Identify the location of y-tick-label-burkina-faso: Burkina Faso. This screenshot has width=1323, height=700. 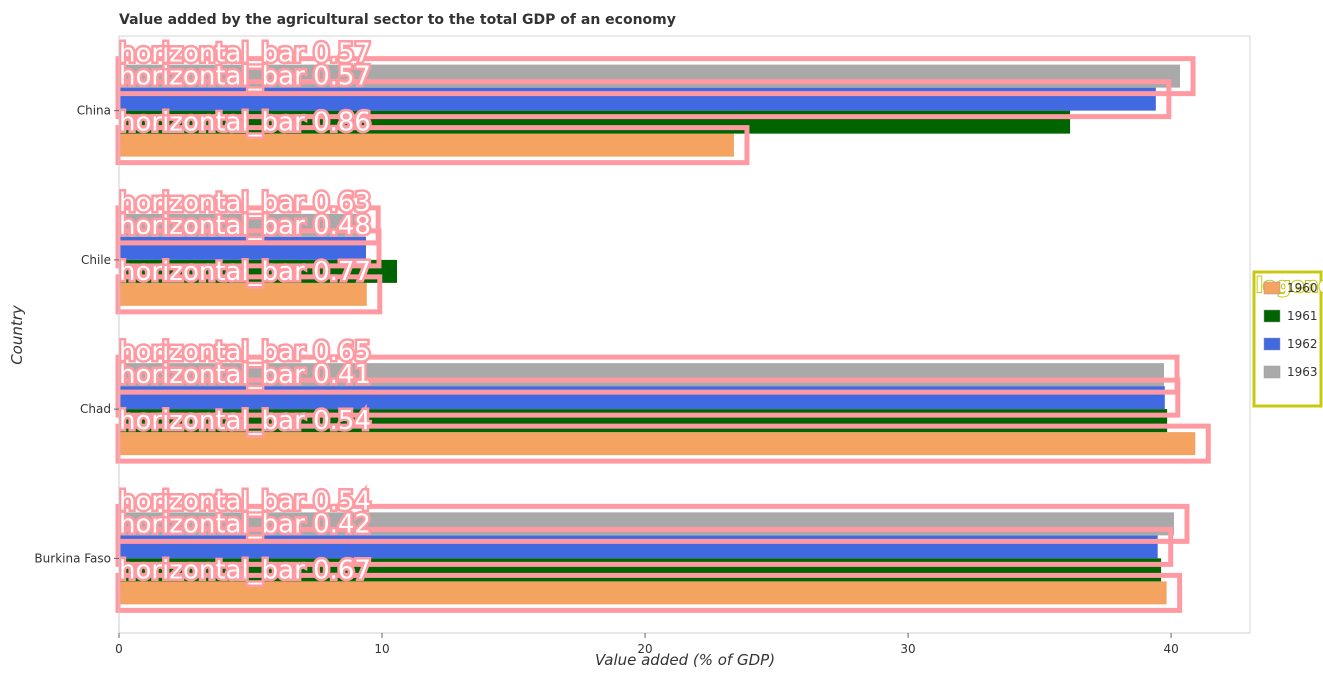
(72, 558).